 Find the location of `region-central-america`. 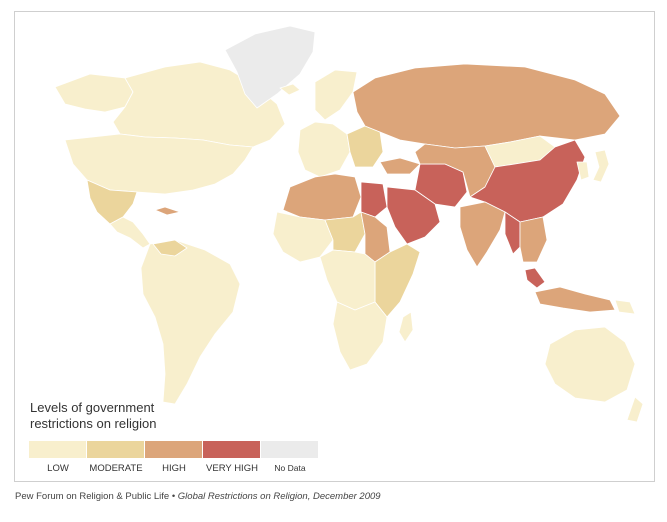

region-central-america is located at coordinates (130, 232).